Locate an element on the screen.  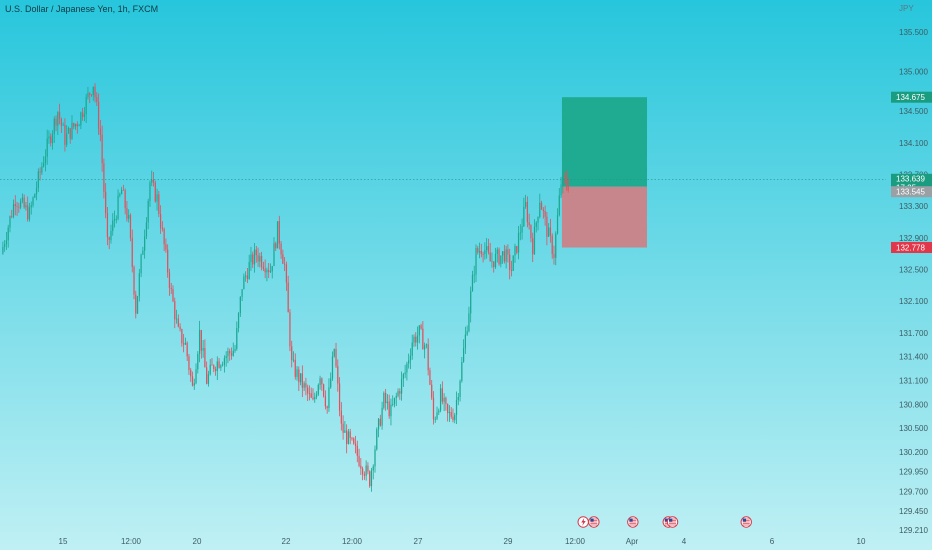
target-price-text: 134.675 is located at coordinates (910, 97).